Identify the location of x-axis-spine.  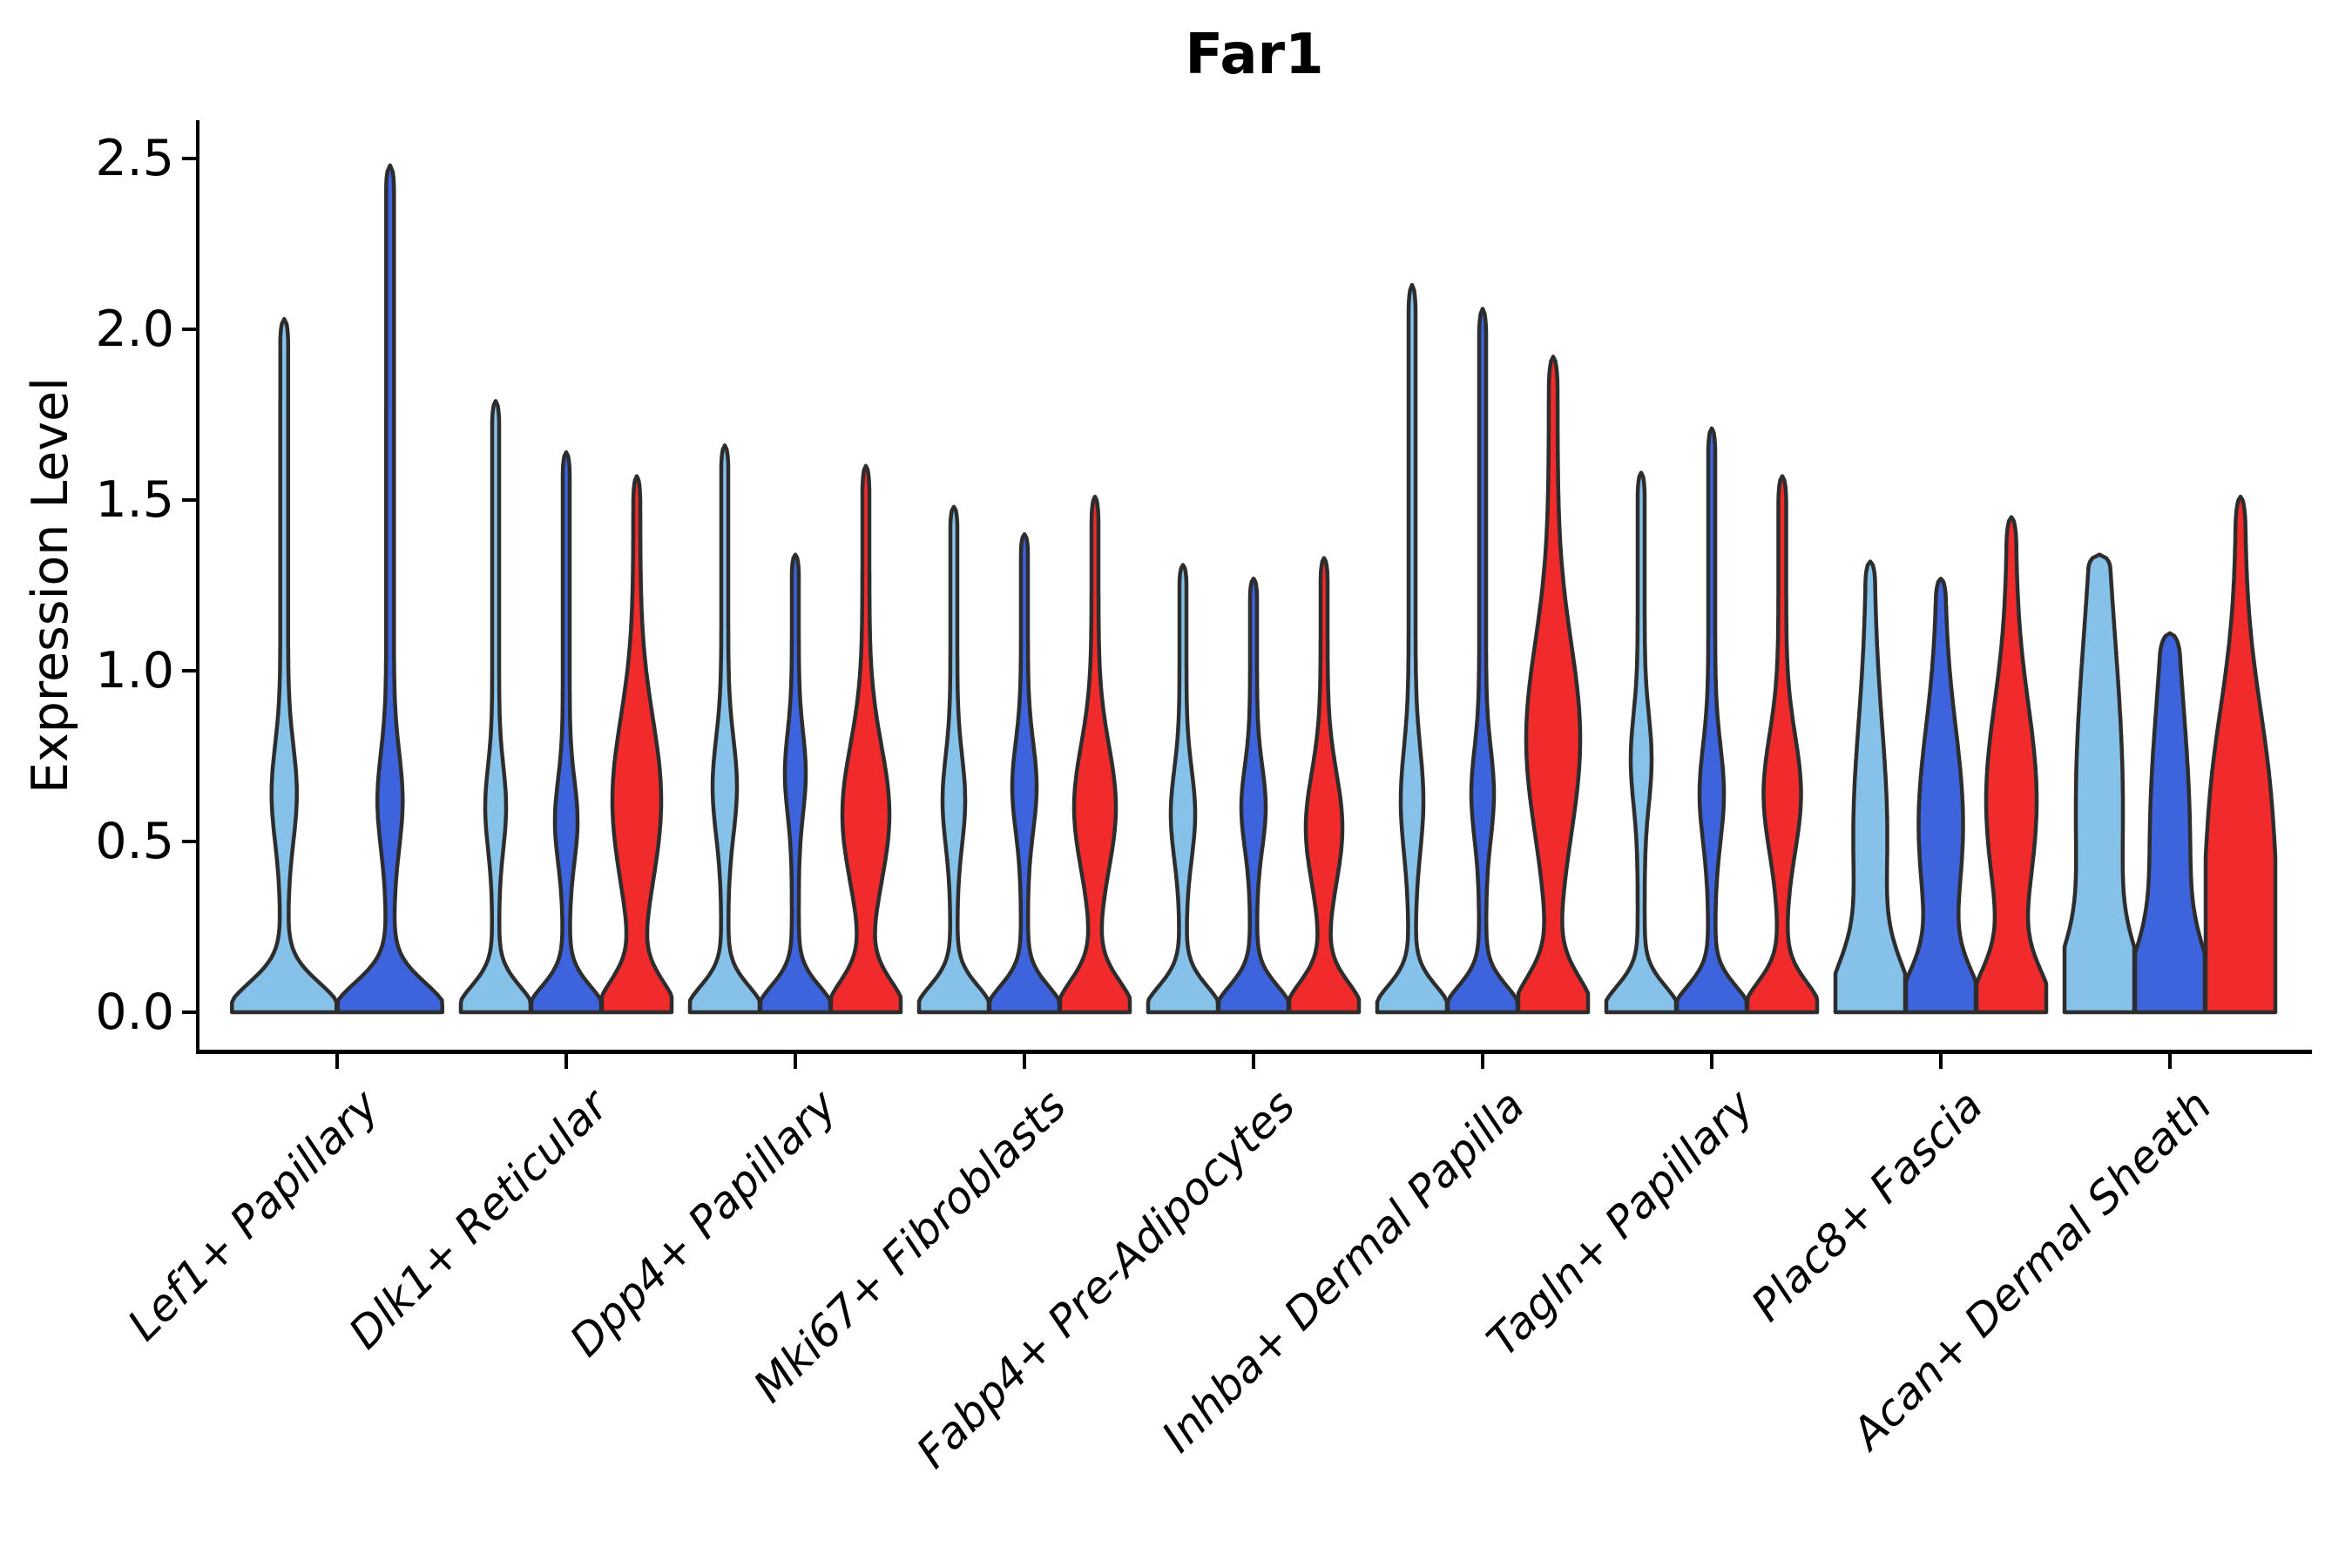
(1254, 1052).